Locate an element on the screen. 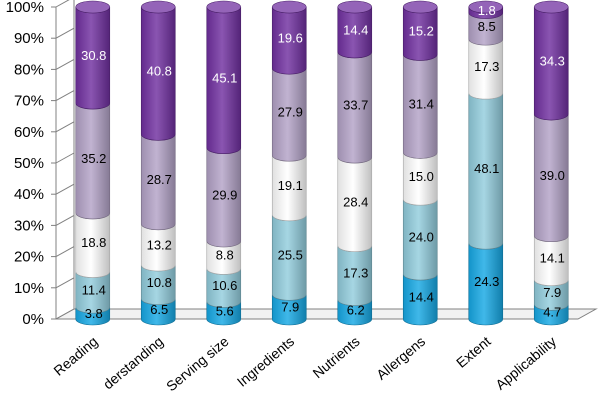  data-label: 15.2 is located at coordinates (421, 31).